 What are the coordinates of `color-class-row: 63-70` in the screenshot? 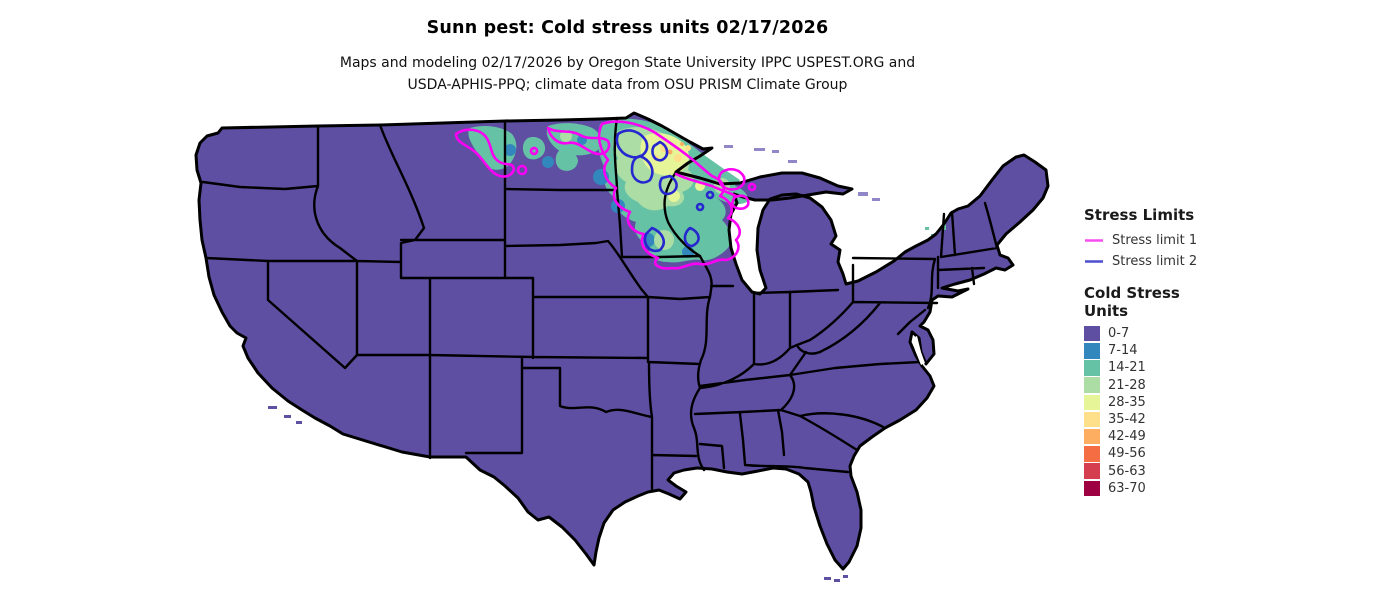 It's located at (1234, 488).